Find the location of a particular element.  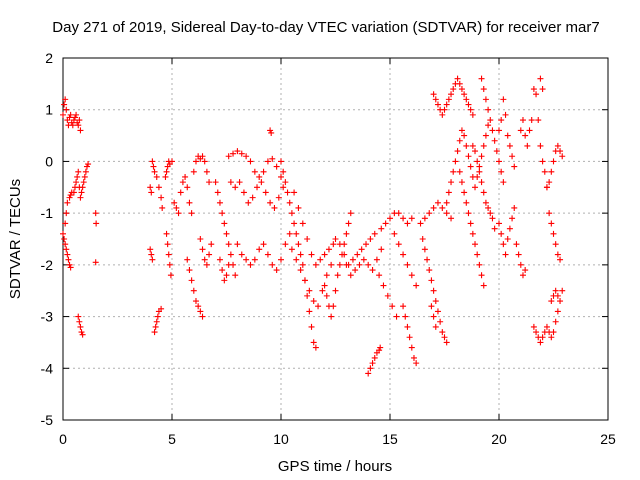

x-tick-label: 10 is located at coordinates (281, 439).